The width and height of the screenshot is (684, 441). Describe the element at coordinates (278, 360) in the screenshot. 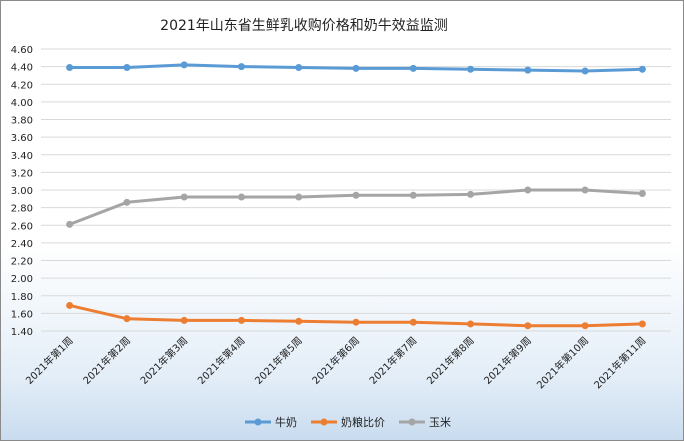

I see `x-tick-label: 2021年第5周` at that location.